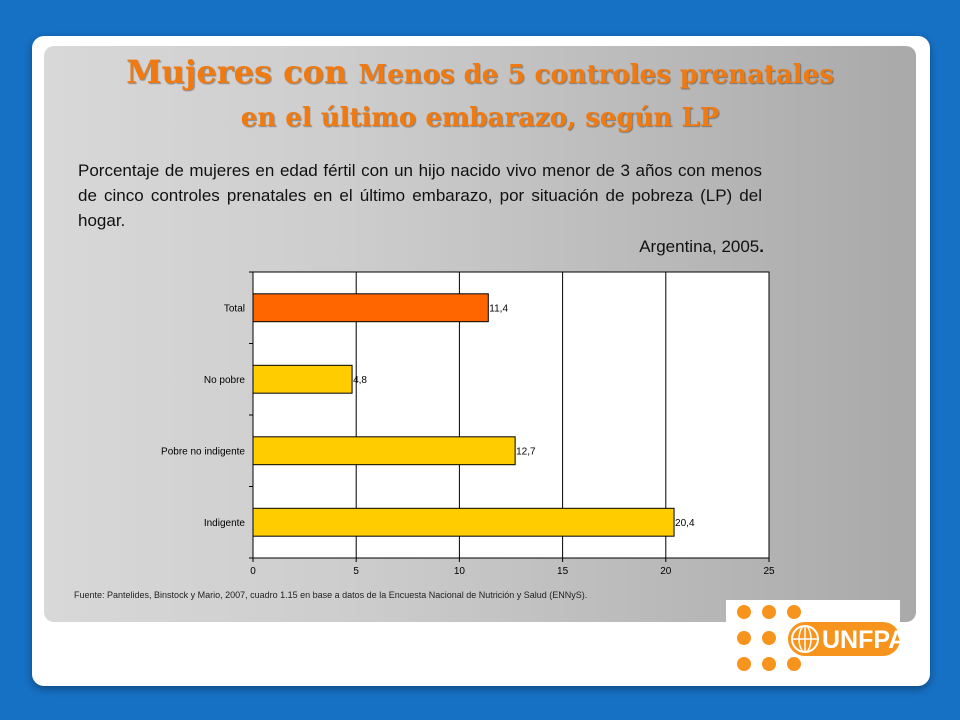 The image size is (960, 720). Describe the element at coordinates (861, 640) in the screenshot. I see `unfpa-logo-text: UNFPA` at that location.